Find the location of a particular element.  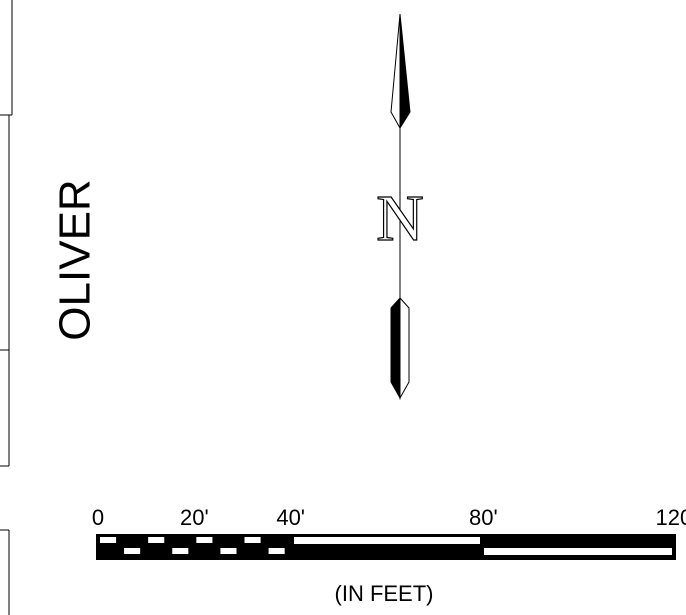

parcel-lines is located at coordinates (6, 307).